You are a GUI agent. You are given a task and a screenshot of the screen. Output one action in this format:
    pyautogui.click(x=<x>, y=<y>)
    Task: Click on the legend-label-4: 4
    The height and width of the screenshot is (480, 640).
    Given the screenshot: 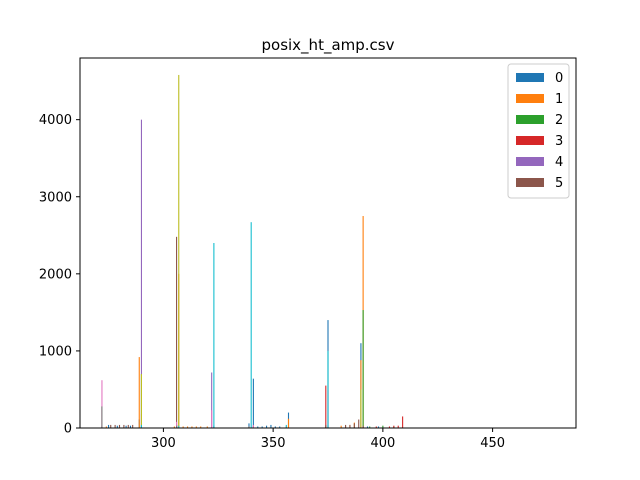 What is the action you would take?
    pyautogui.click(x=559, y=162)
    